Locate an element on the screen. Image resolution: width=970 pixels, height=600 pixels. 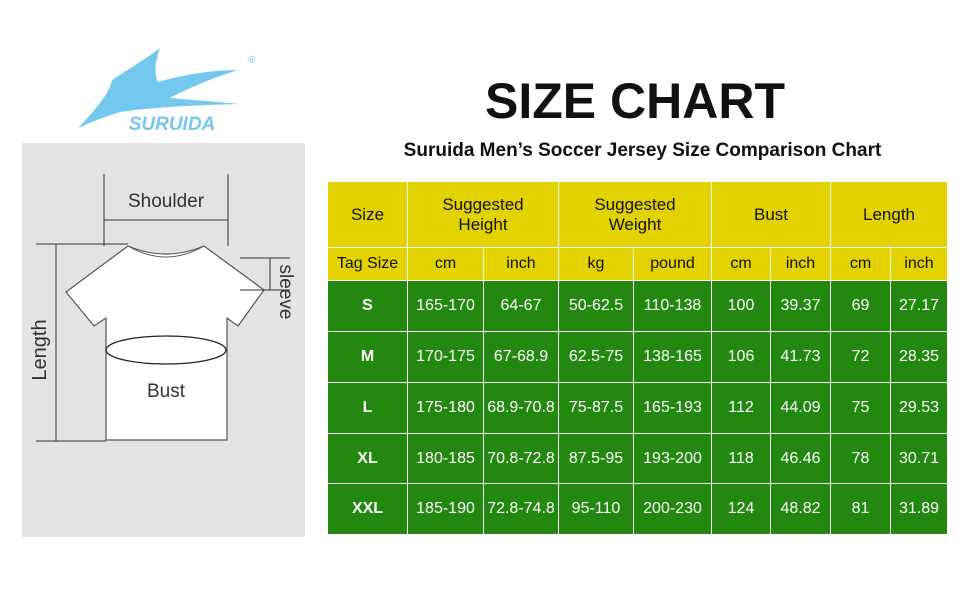
table-cell: 118 is located at coordinates (741, 458).